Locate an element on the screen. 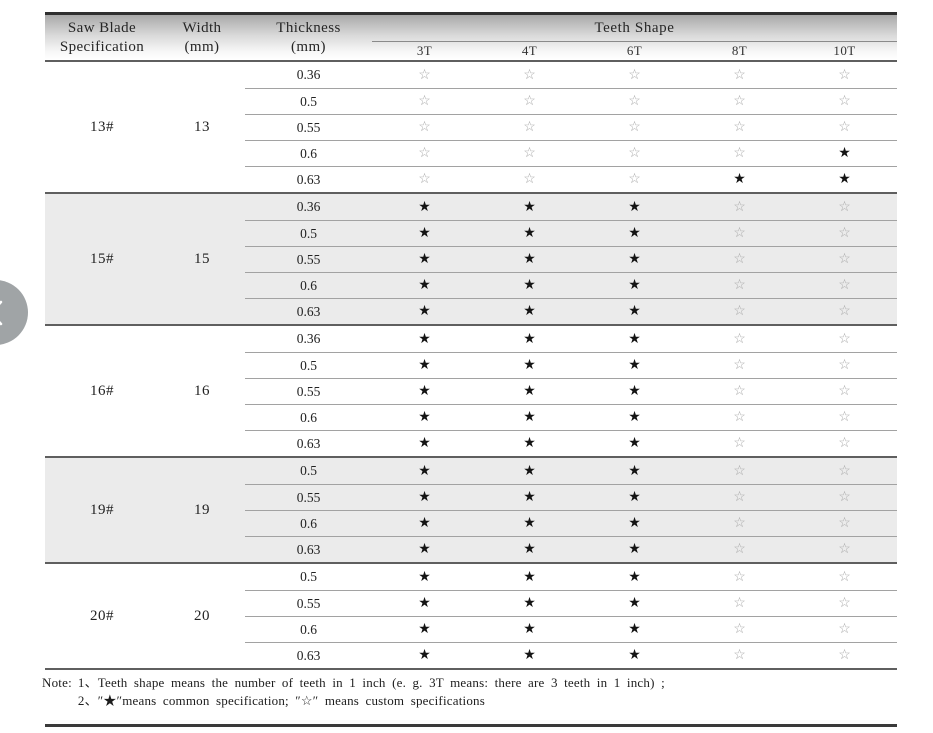 The image size is (933, 733). teeth-cell-10T: ★ is located at coordinates (844, 153).